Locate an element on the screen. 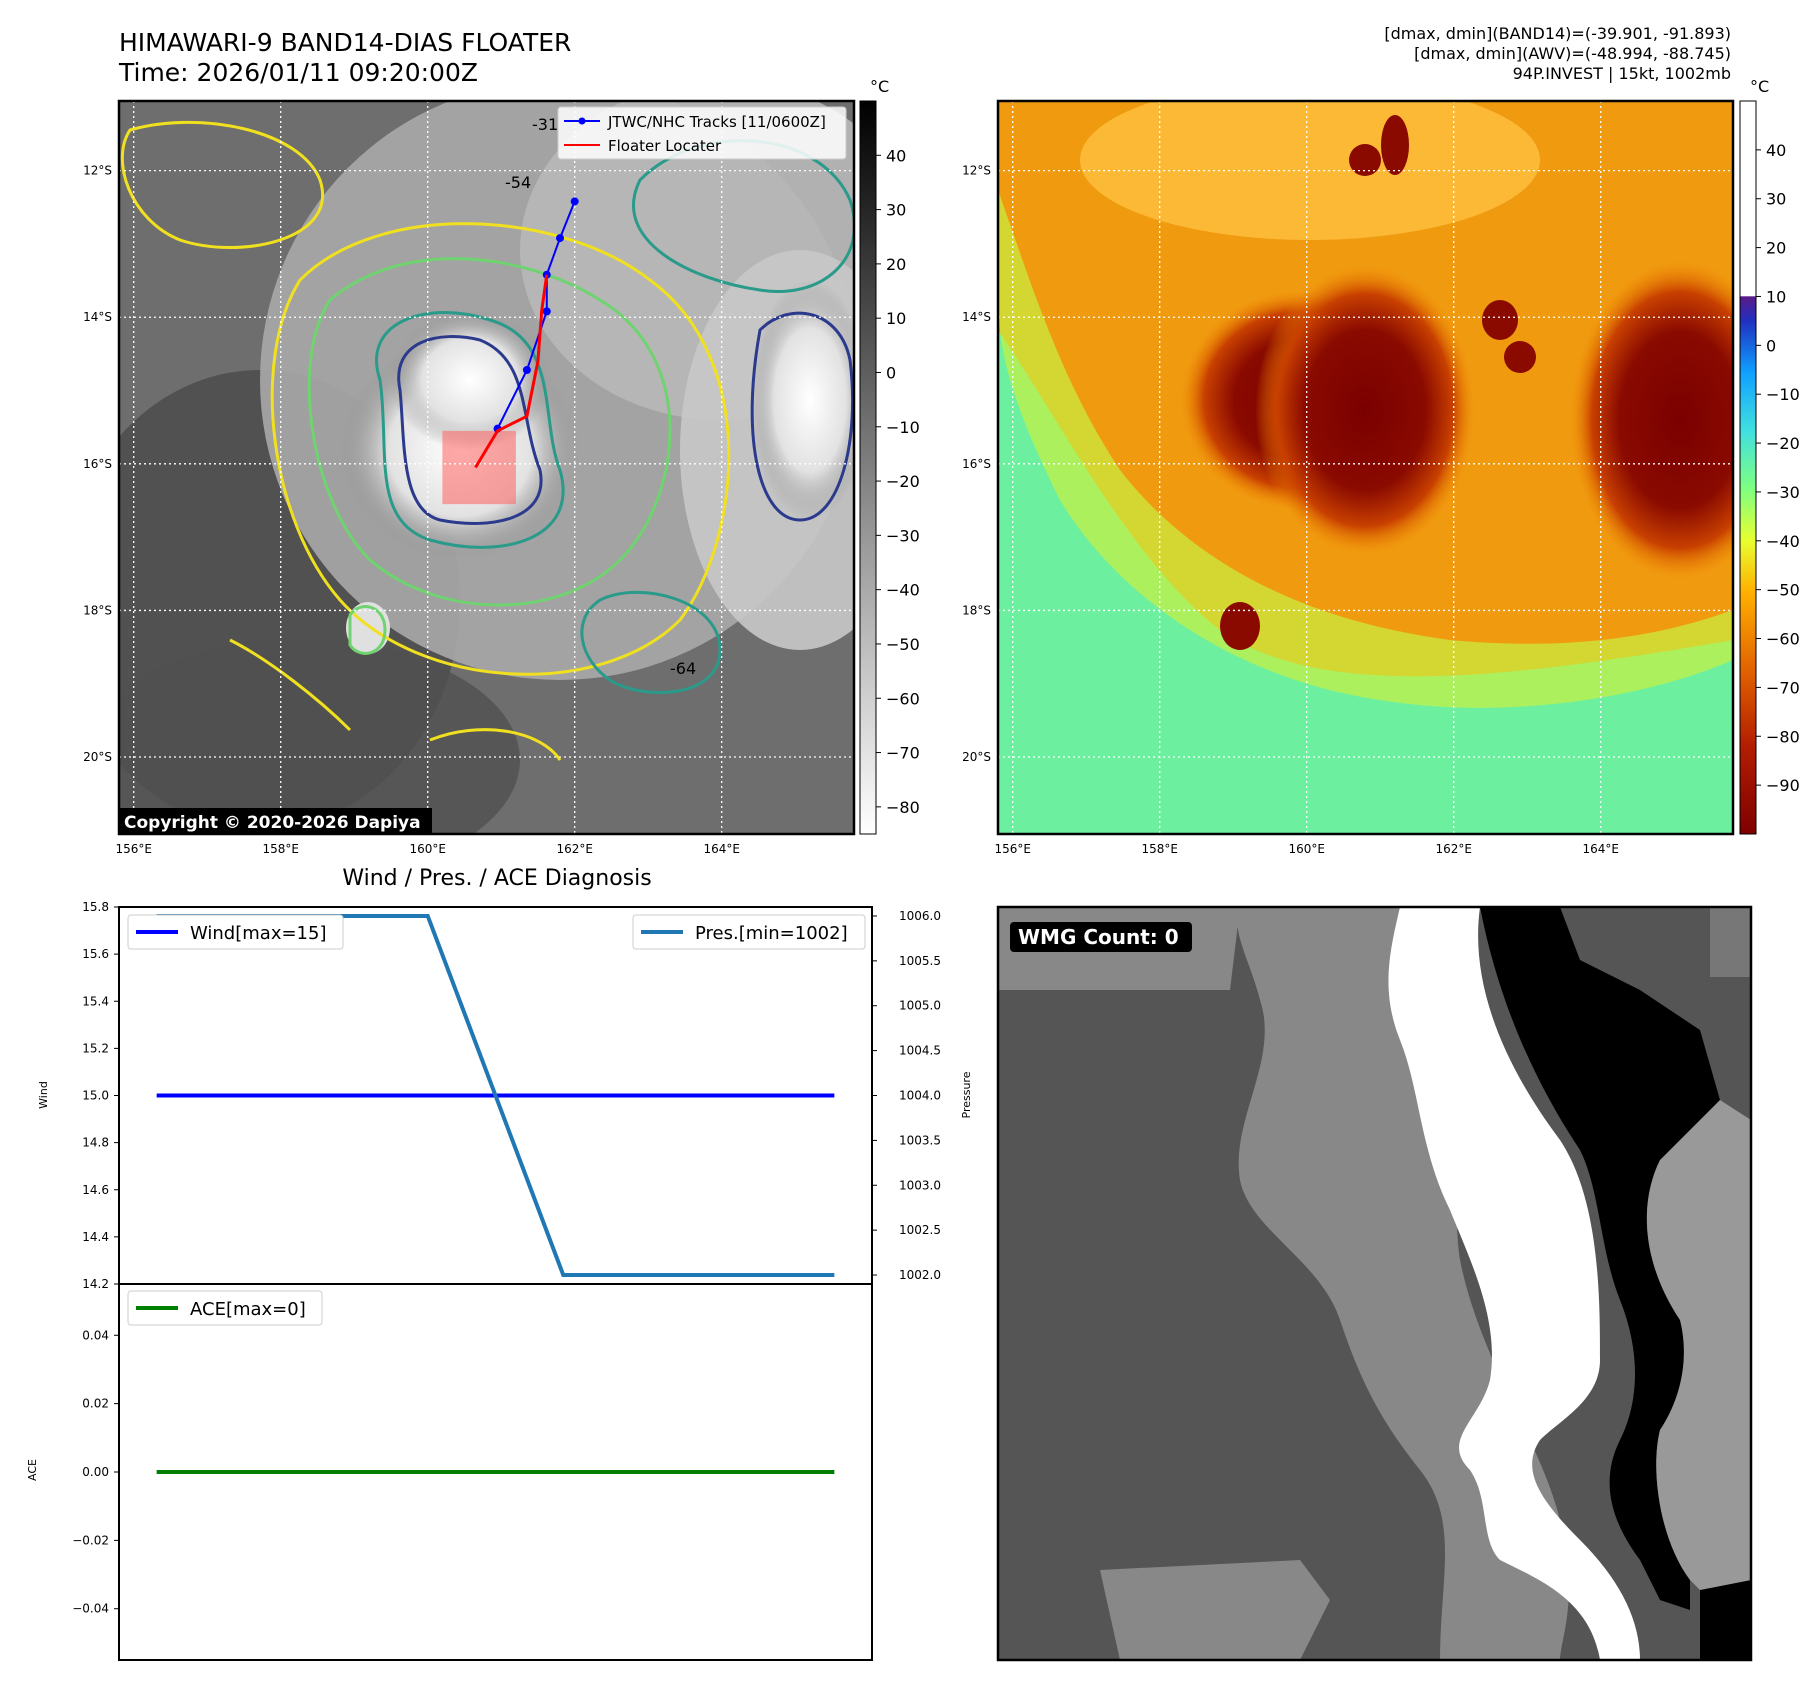 Image resolution: width=1813 pixels, height=1690 pixels. pressure-tick-label: 1005.0 is located at coordinates (920, 1006).